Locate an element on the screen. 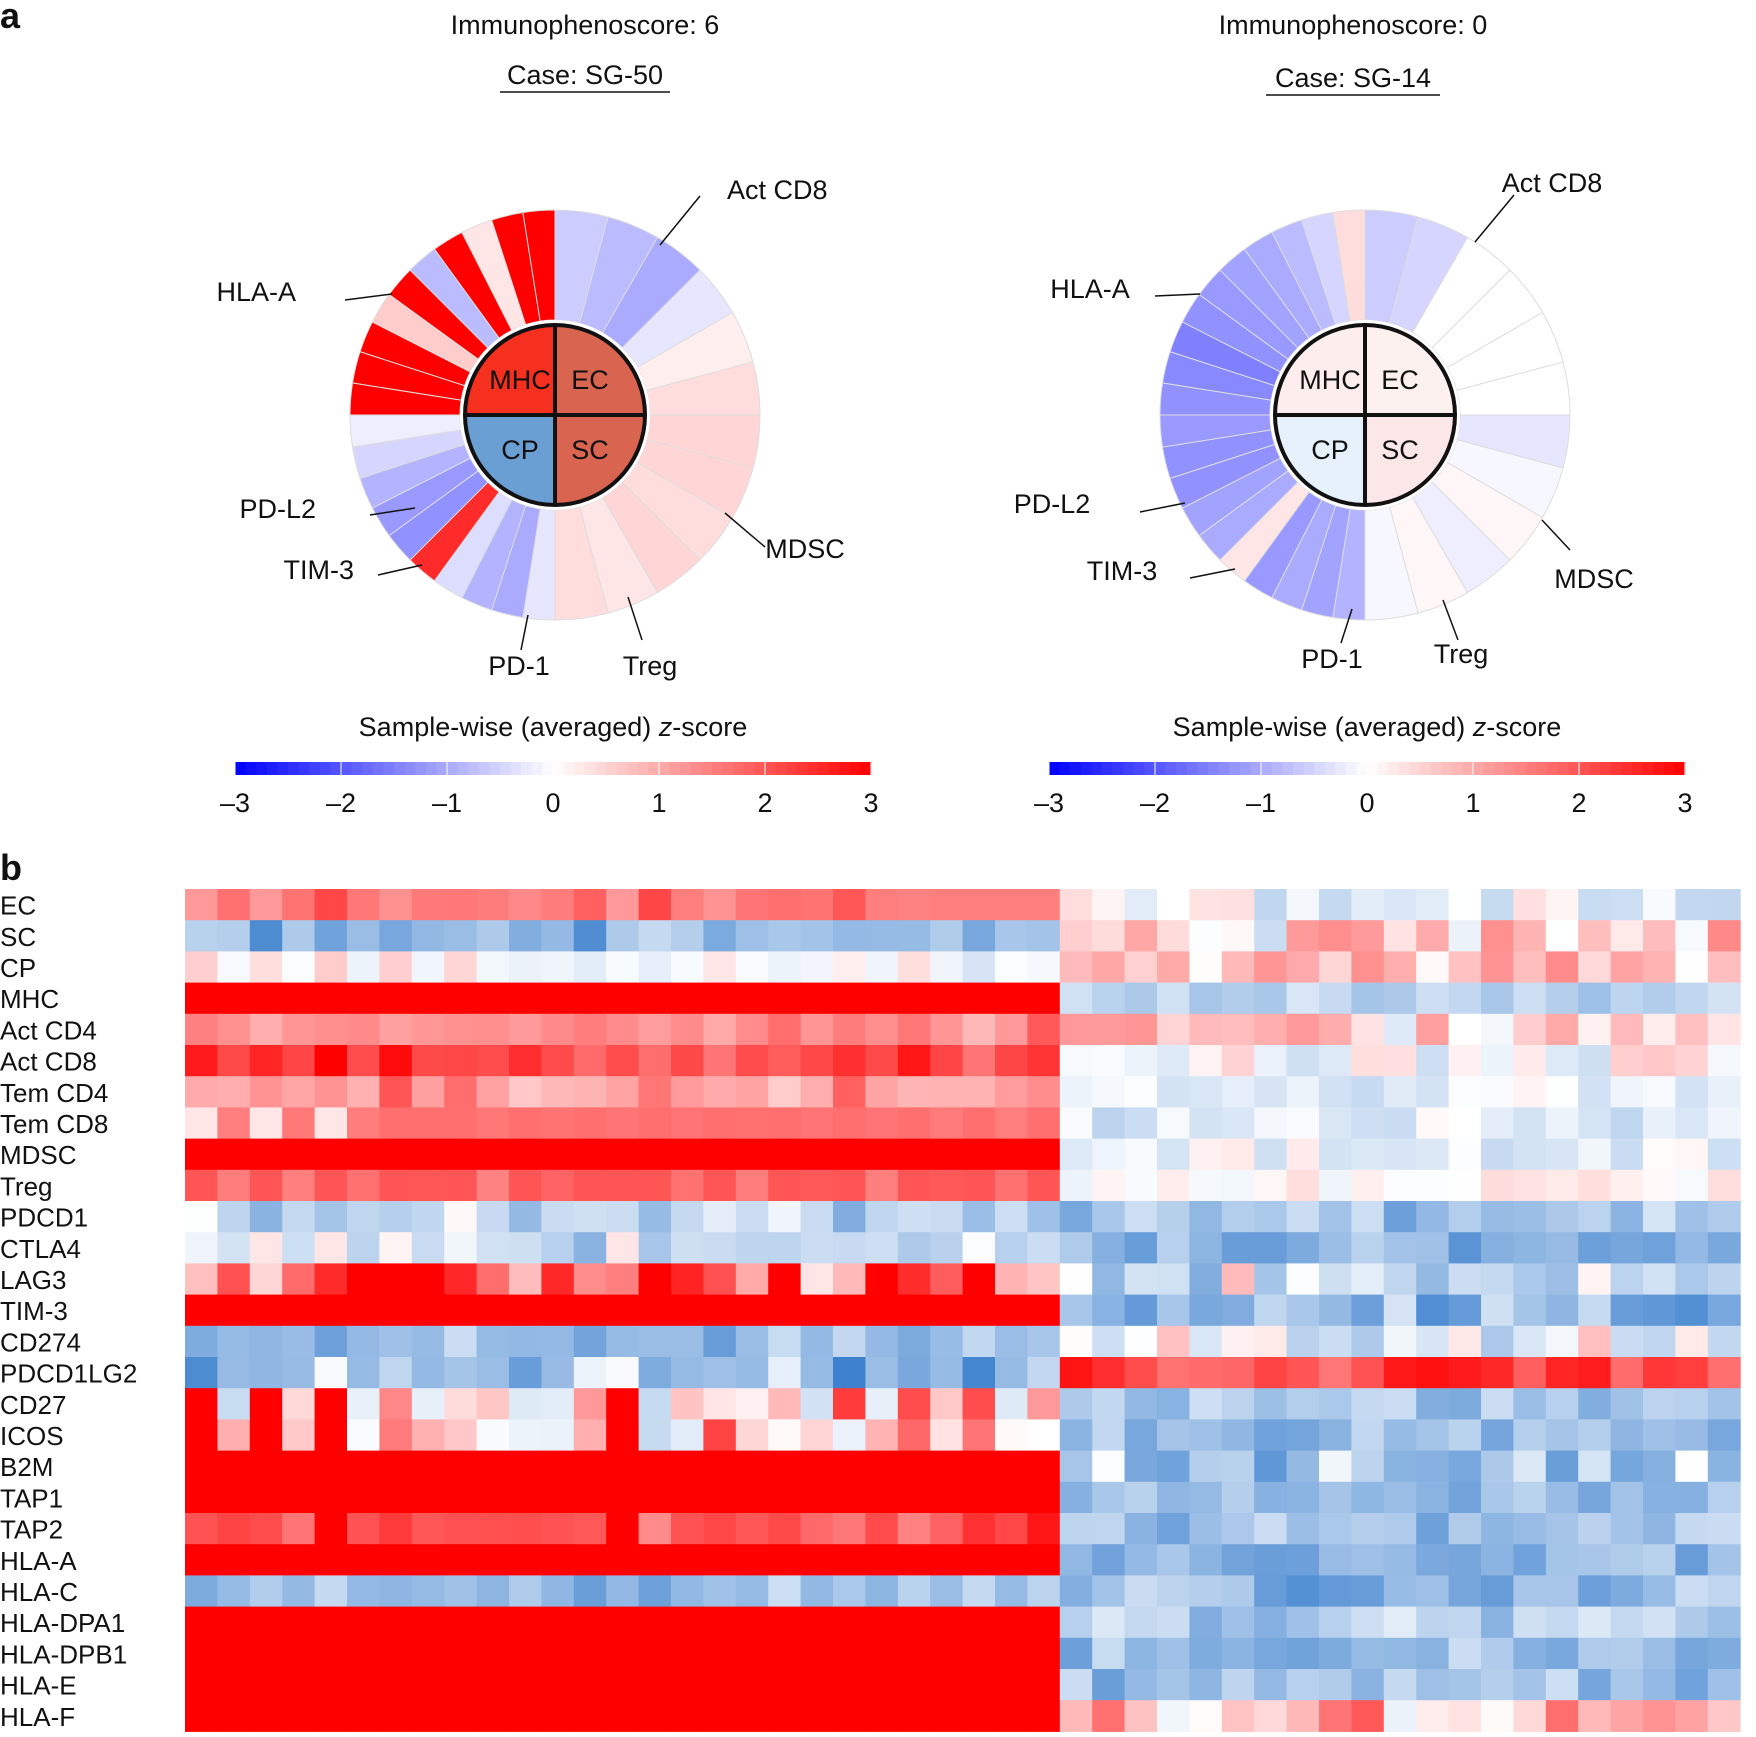  heatmap-row-label: PDCD1 is located at coordinates (44, 1218).